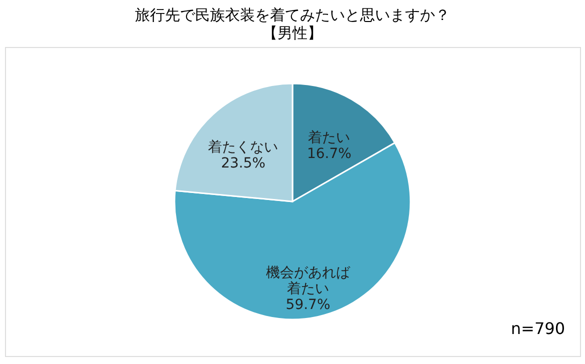  Describe the element at coordinates (308, 304) in the screenshot. I see `data-label: 59.7%` at that location.